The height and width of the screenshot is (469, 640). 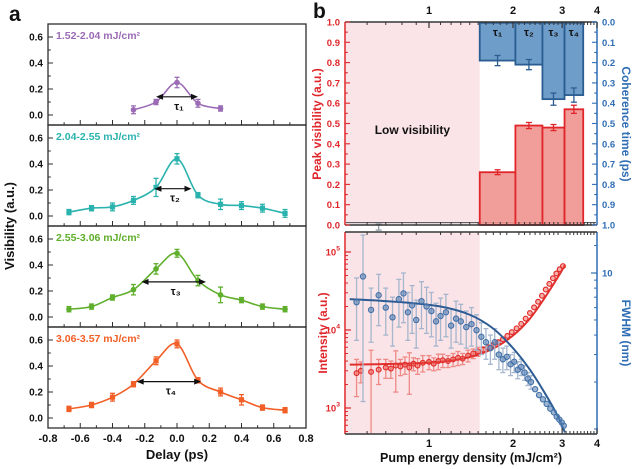 What do you see at coordinates (413, 130) in the screenshot?
I see `svg-text: Low visibility` at bounding box center [413, 130].